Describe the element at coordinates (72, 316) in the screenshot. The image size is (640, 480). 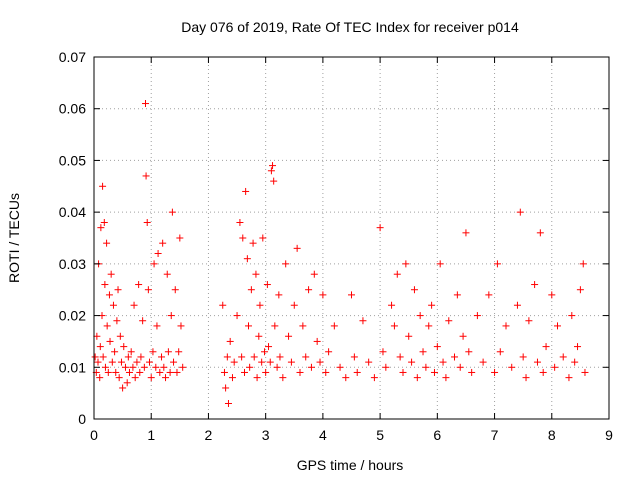
I see `y-tick-label: 0.02` at that location.